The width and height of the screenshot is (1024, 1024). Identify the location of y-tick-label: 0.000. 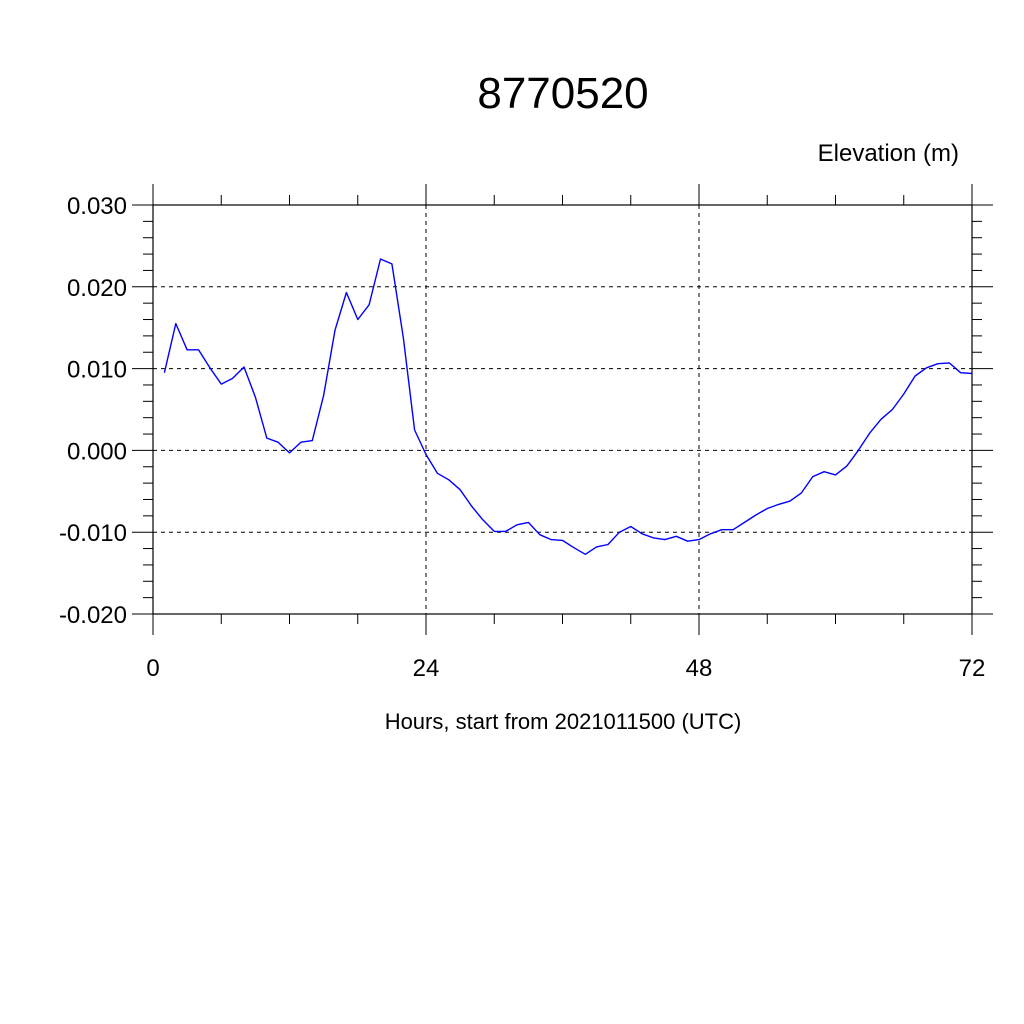
(97, 451).